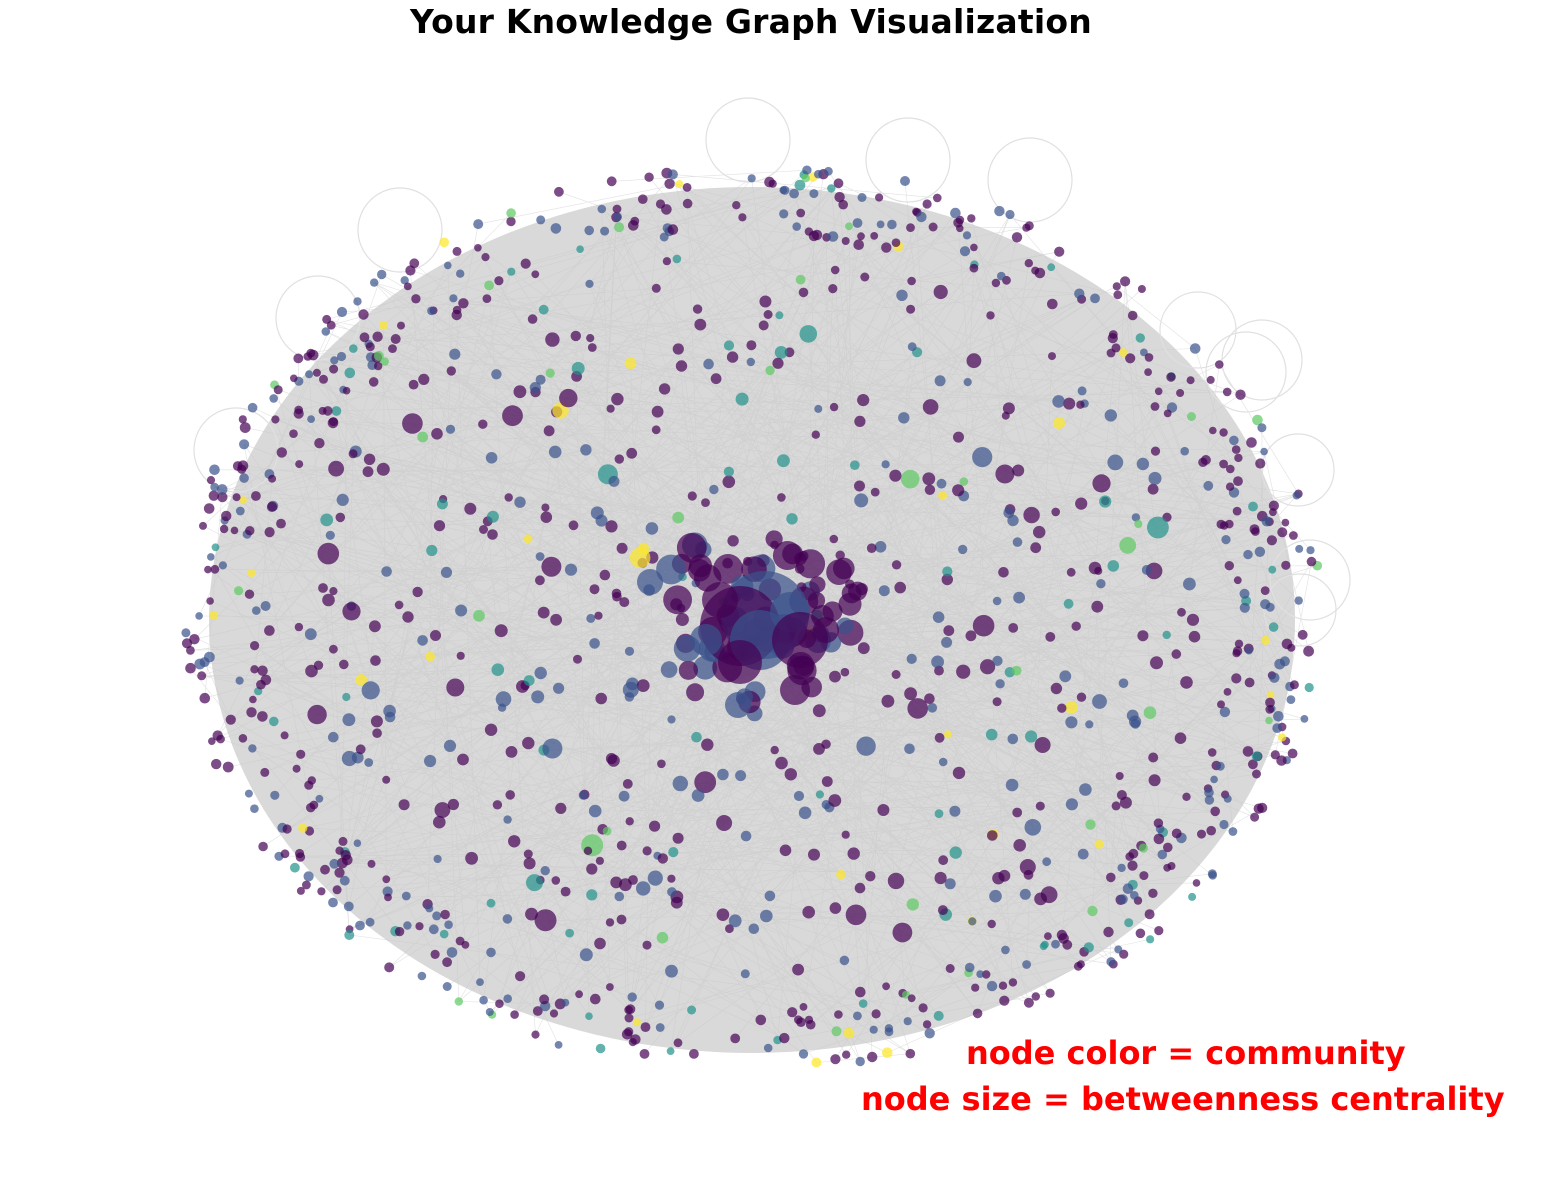  Describe the element at coordinates (1186, 1053) in the screenshot. I see `annotation-node-color: node color = community` at that location.